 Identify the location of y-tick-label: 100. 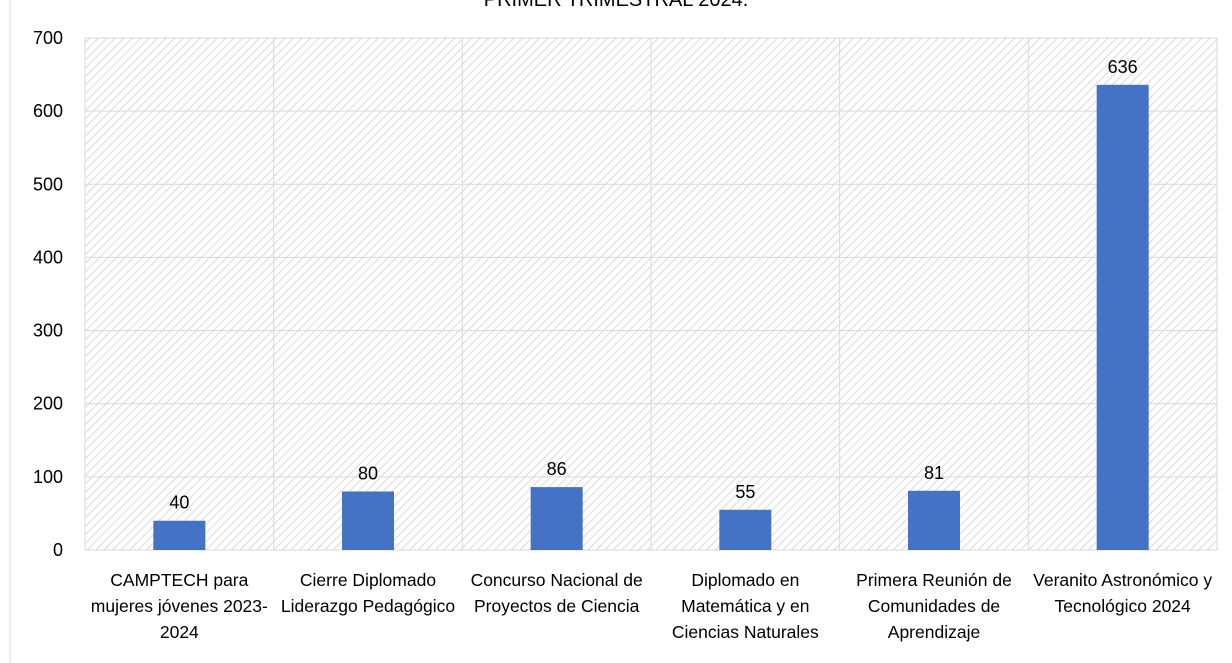
(48, 477).